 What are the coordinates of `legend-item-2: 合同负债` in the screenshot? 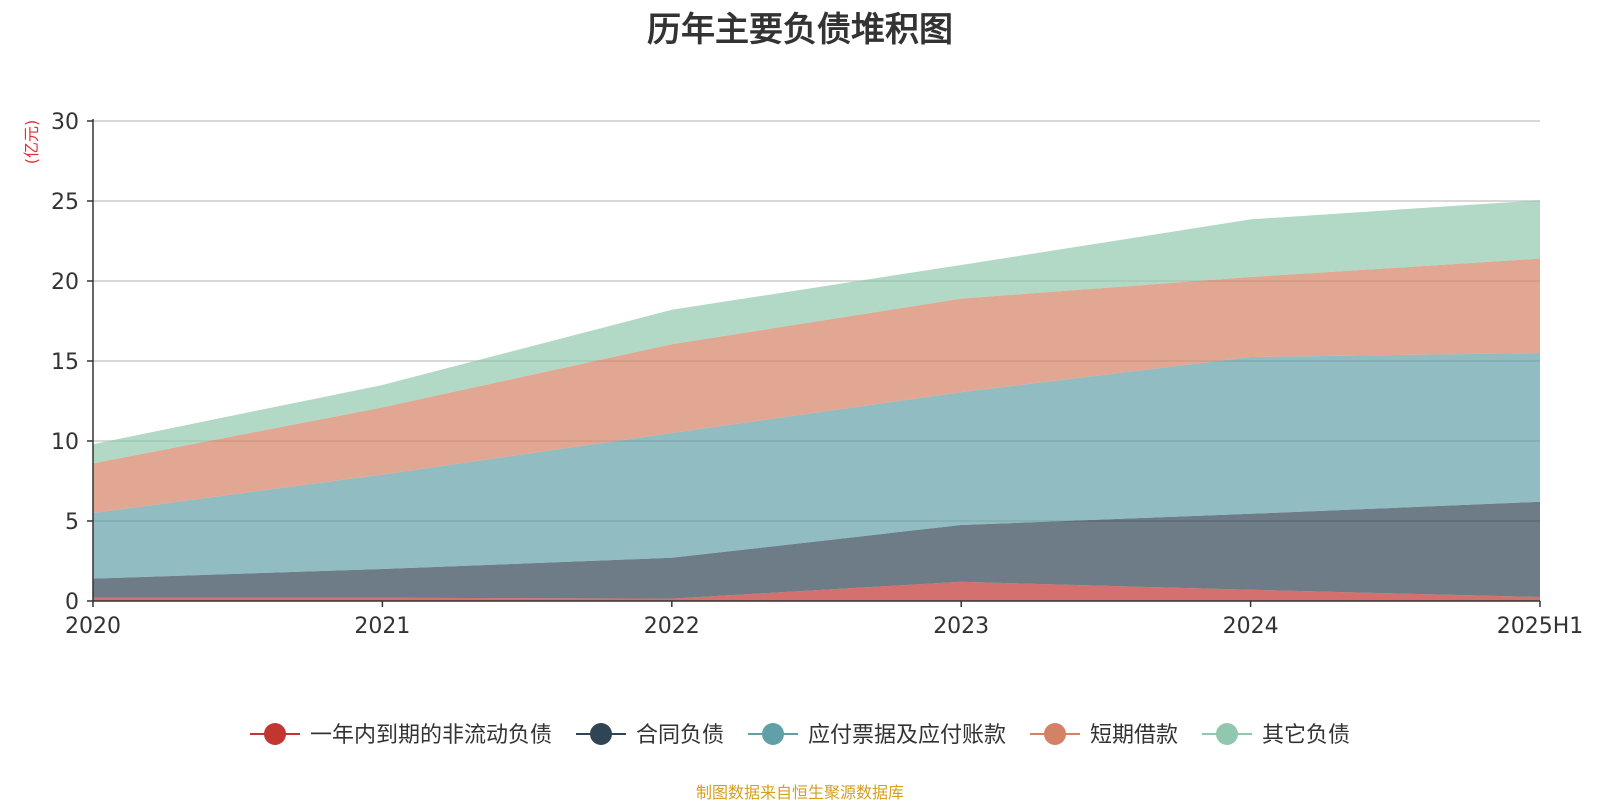 It's located at (650, 735).